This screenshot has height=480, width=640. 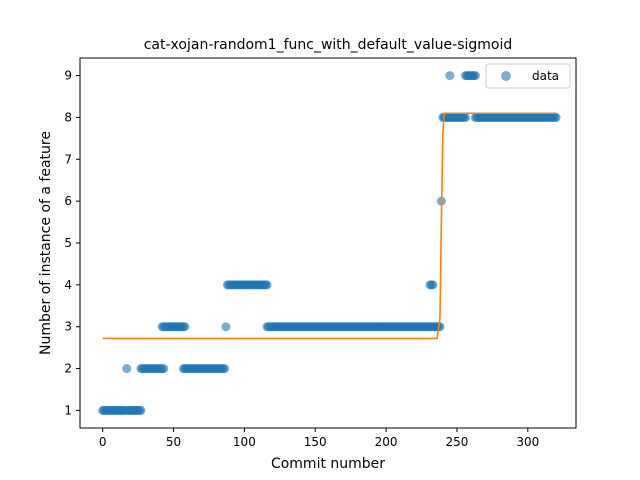 I want to click on x-tick-label: 100, so click(x=244, y=442).